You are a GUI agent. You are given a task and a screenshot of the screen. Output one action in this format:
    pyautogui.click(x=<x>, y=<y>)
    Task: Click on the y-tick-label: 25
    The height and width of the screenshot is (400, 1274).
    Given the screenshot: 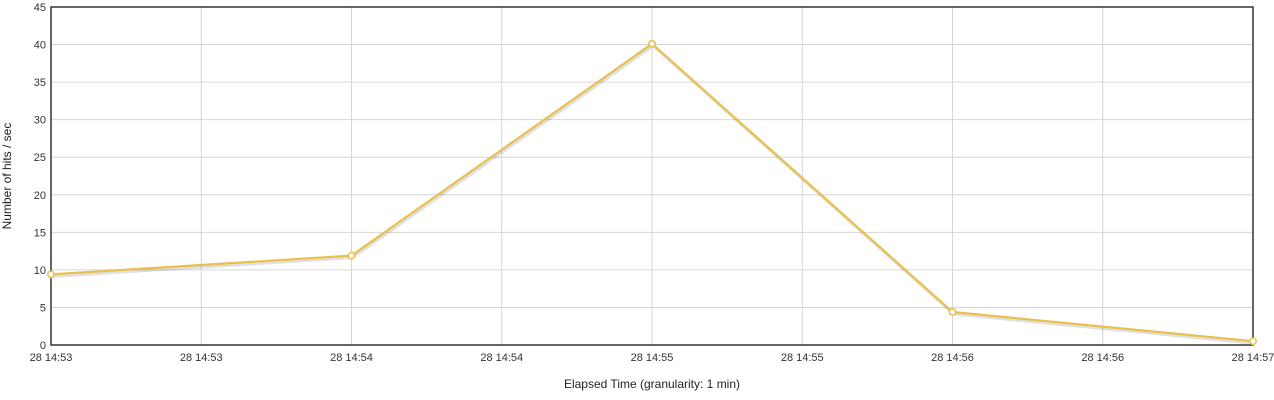 What is the action you would take?
    pyautogui.click(x=40, y=158)
    